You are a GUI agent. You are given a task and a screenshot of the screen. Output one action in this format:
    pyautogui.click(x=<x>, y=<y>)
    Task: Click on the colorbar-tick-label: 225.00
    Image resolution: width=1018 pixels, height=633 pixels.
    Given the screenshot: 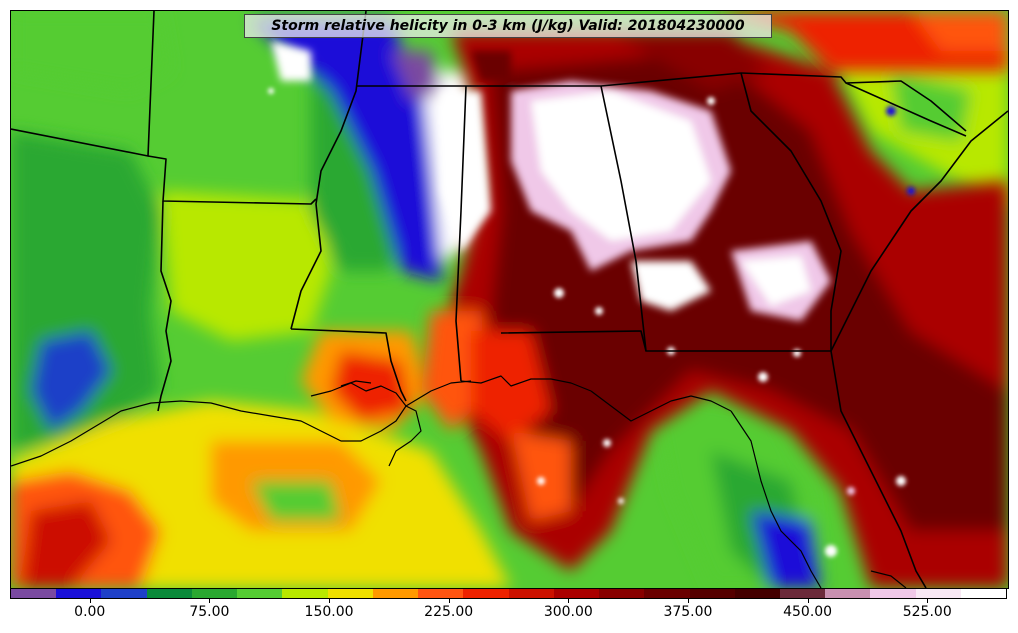 What is the action you would take?
    pyautogui.click(x=449, y=612)
    